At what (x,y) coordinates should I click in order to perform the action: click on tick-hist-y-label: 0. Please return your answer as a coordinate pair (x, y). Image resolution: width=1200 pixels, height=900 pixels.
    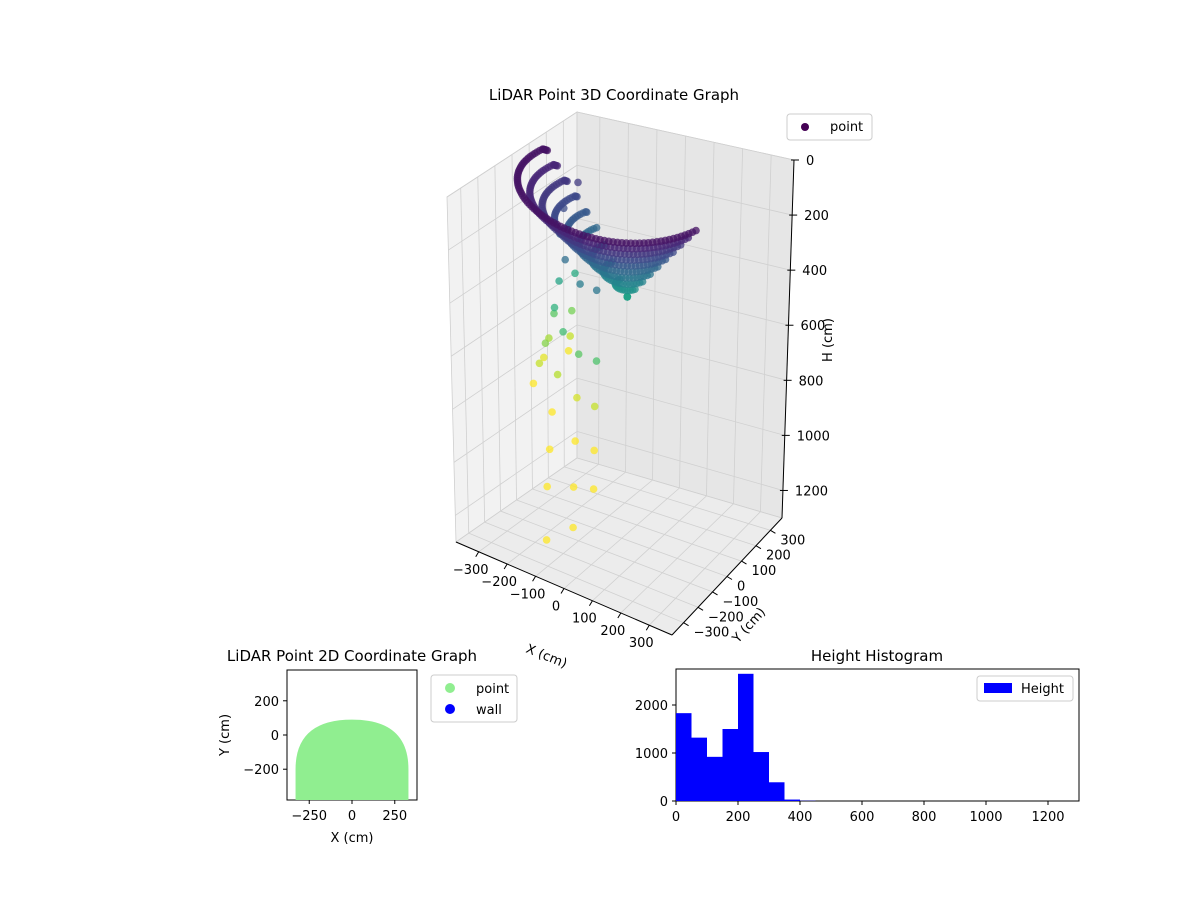
    Looking at the image, I should click on (664, 802).